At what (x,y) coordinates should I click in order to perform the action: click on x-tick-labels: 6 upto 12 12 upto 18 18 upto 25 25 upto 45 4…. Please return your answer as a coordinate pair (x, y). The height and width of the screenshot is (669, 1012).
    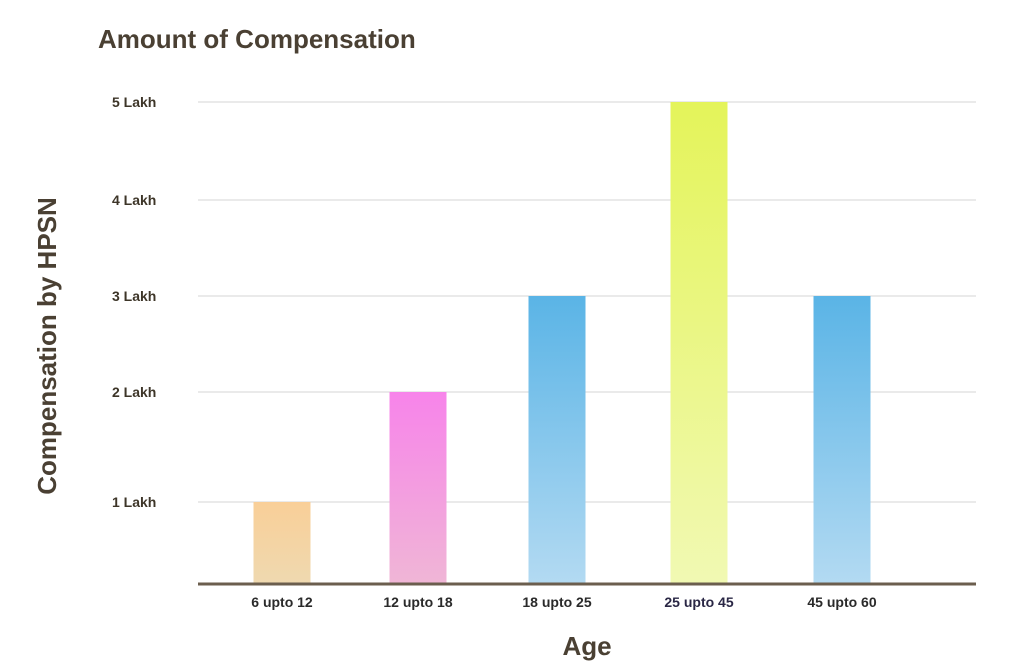
    Looking at the image, I should click on (564, 602).